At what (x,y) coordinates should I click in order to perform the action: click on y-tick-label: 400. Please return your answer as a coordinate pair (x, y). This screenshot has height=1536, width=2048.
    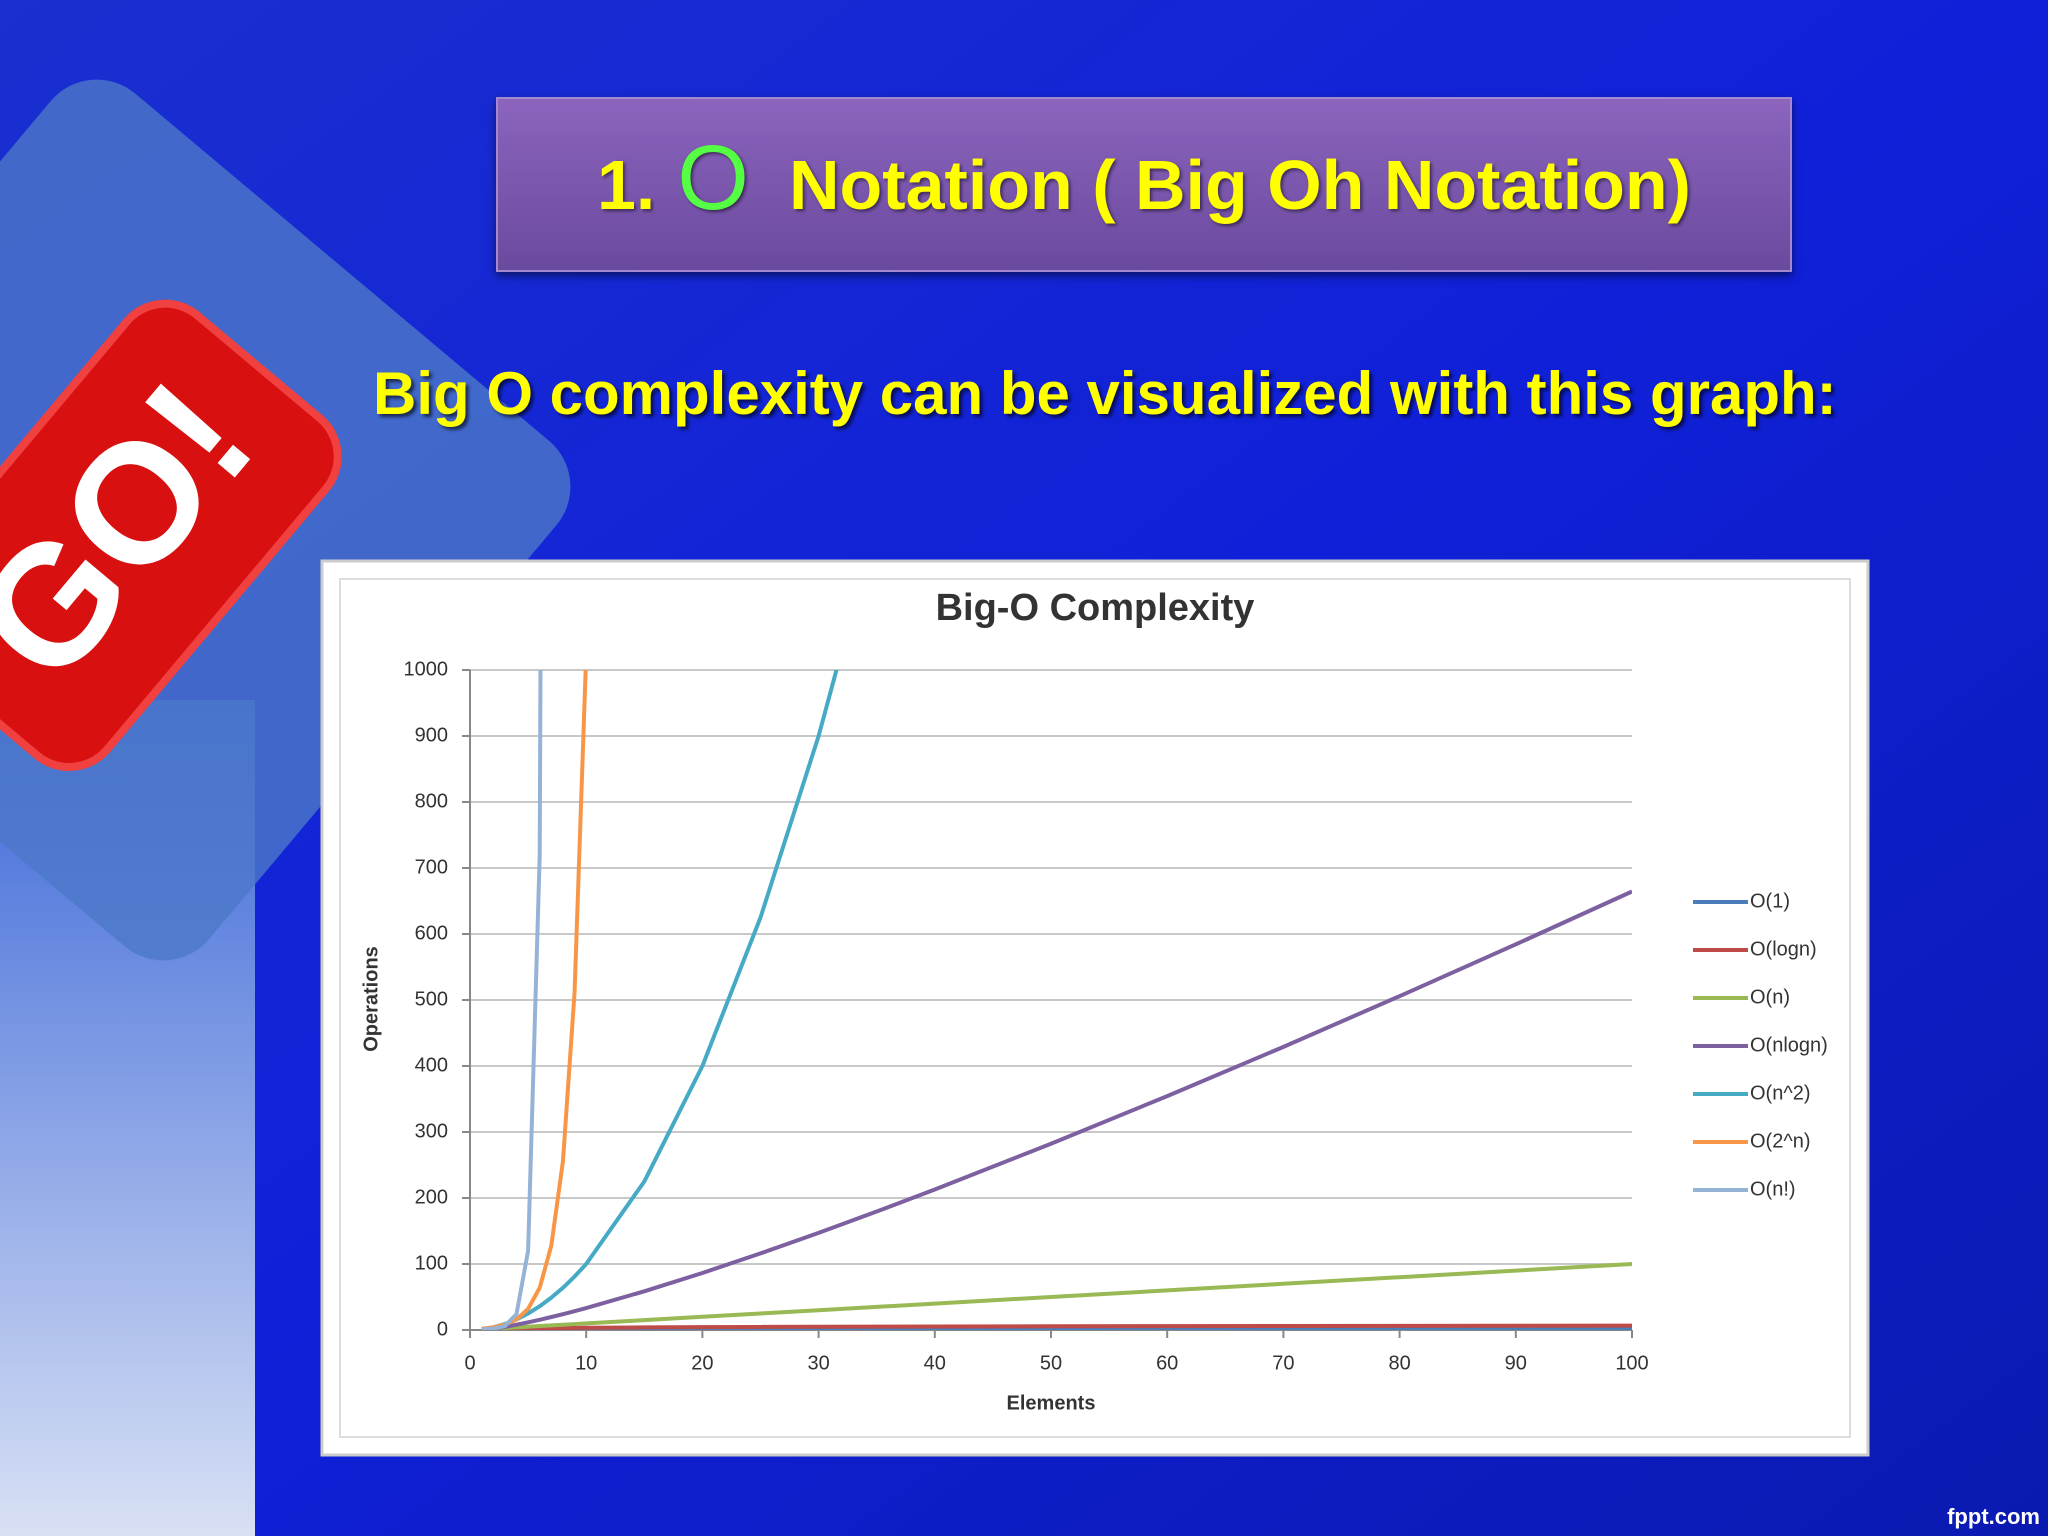
    Looking at the image, I should click on (431, 1065).